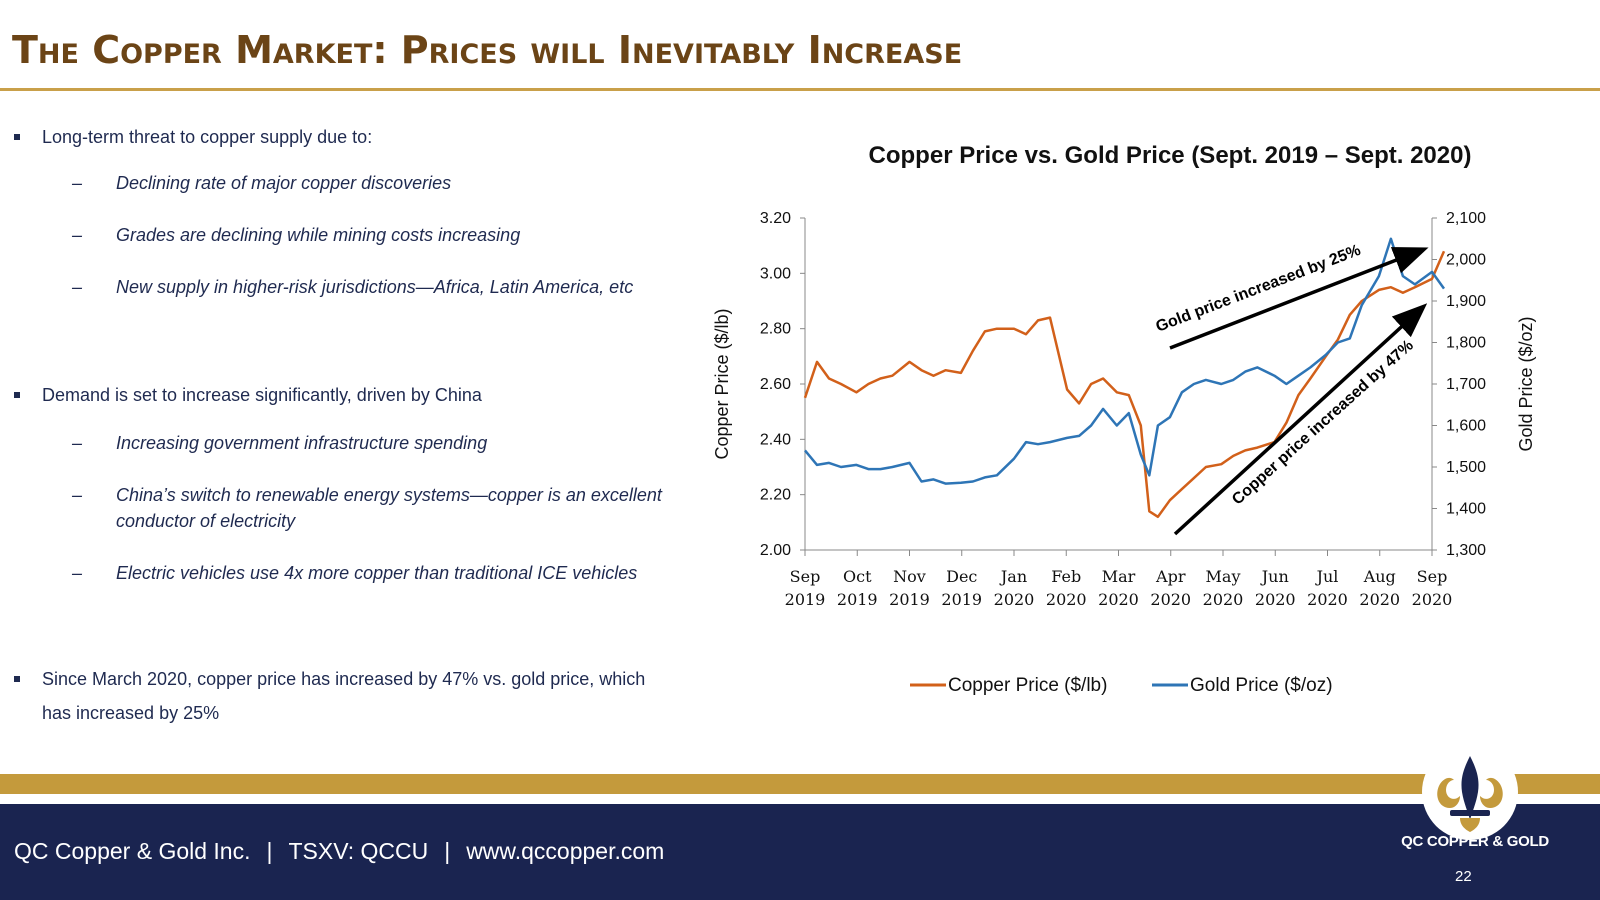 This screenshot has width=1600, height=900. Describe the element at coordinates (1170, 576) in the screenshot. I see `x-tick-month-label: Apr` at that location.